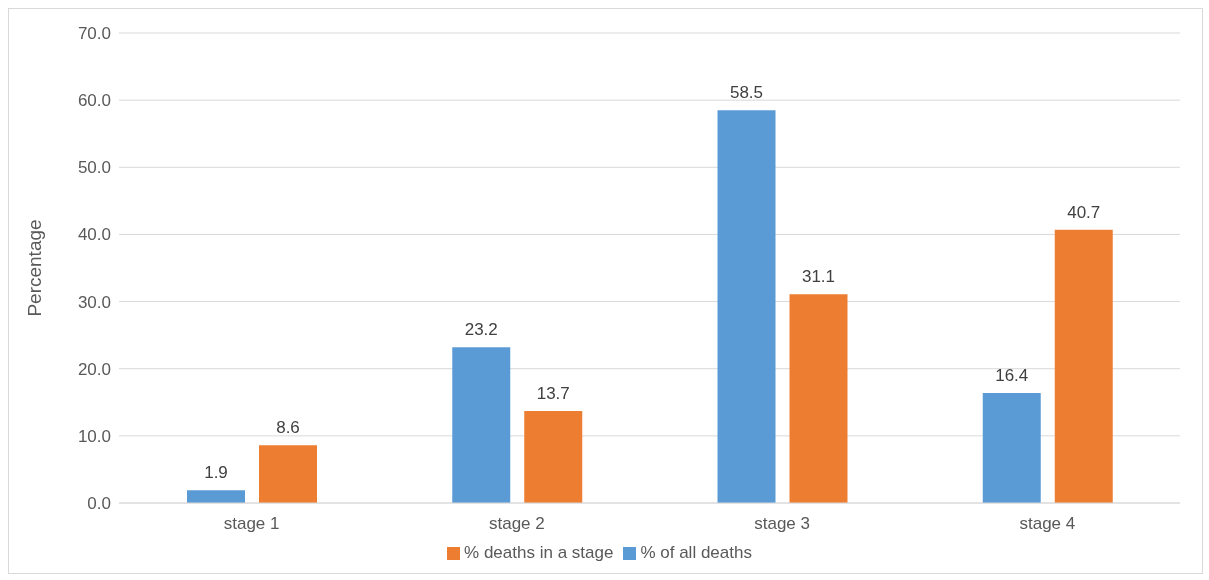  I want to click on y-tick-label: 0.0, so click(99, 504).